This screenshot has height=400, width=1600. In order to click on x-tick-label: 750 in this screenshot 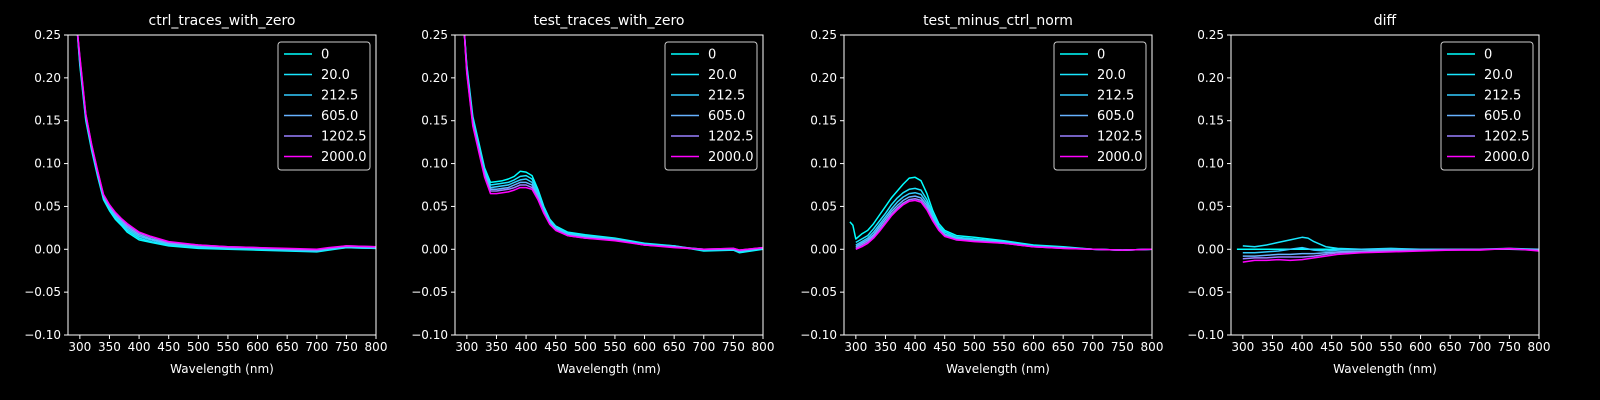, I will do `click(346, 347)`.